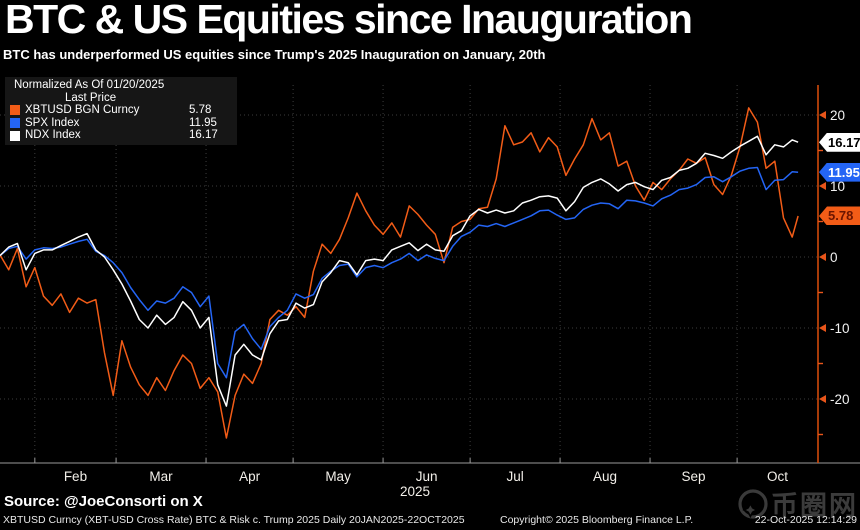  Describe the element at coordinates (121, 135) in the screenshot. I see `legend-row-ndx: NDX Index 16.17` at that location.